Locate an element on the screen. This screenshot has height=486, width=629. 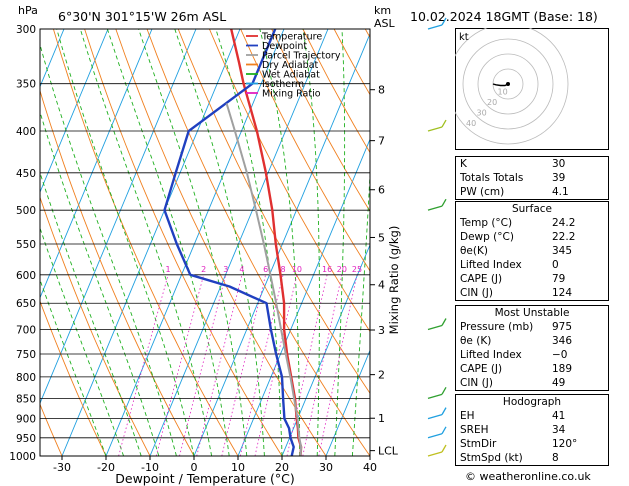
pressure-tick-label: 450 is located at coordinates (26, 174).